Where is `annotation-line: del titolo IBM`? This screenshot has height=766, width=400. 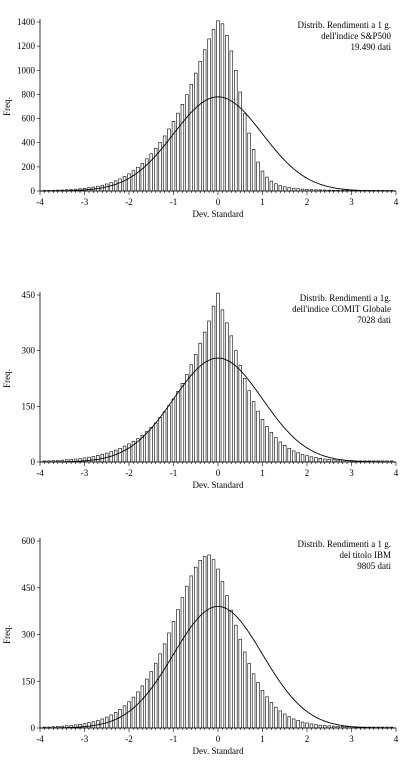
annotation-line: del titolo IBM is located at coordinates (366, 555).